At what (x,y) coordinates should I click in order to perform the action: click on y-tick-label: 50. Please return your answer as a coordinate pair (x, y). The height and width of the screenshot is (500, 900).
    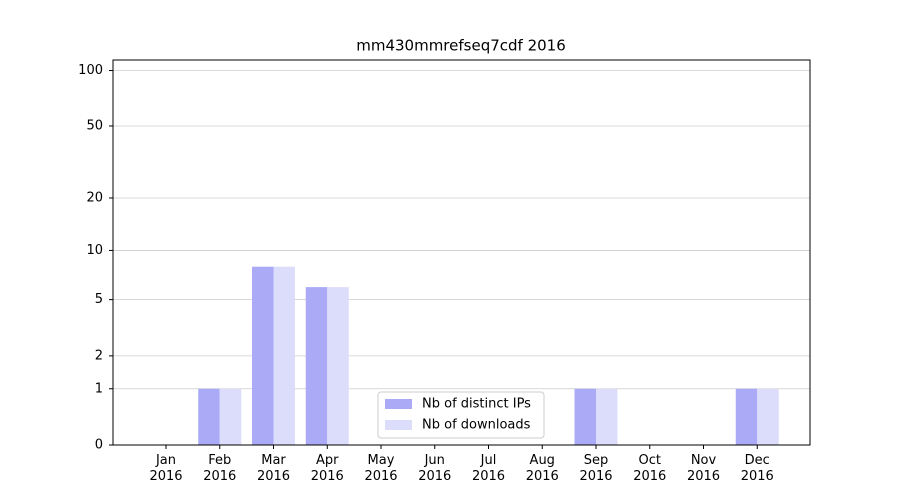
    Looking at the image, I should click on (94, 125).